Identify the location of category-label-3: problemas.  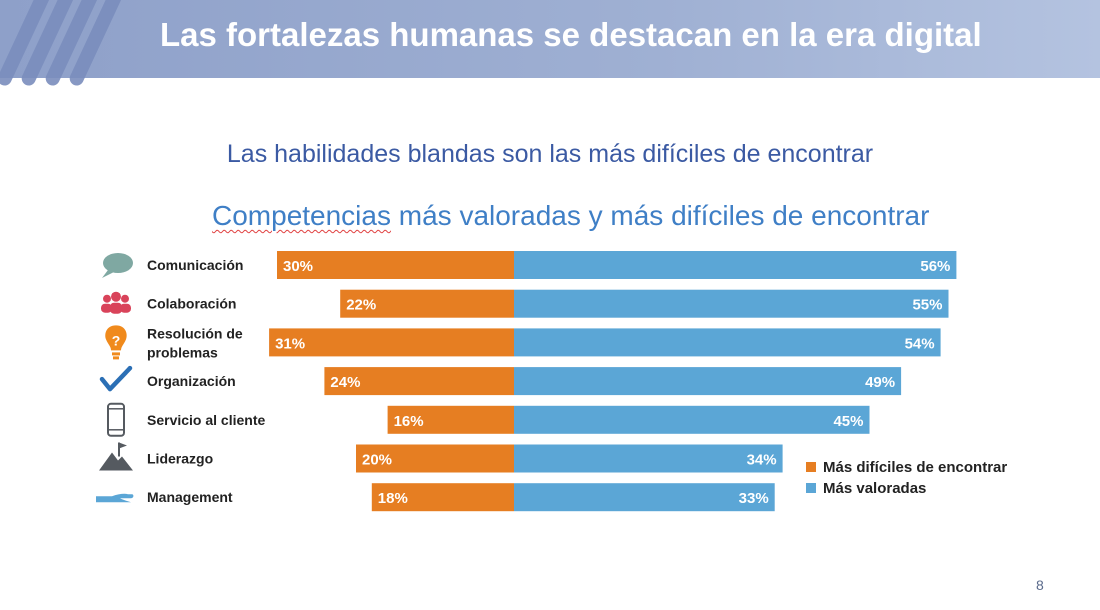
(182, 352).